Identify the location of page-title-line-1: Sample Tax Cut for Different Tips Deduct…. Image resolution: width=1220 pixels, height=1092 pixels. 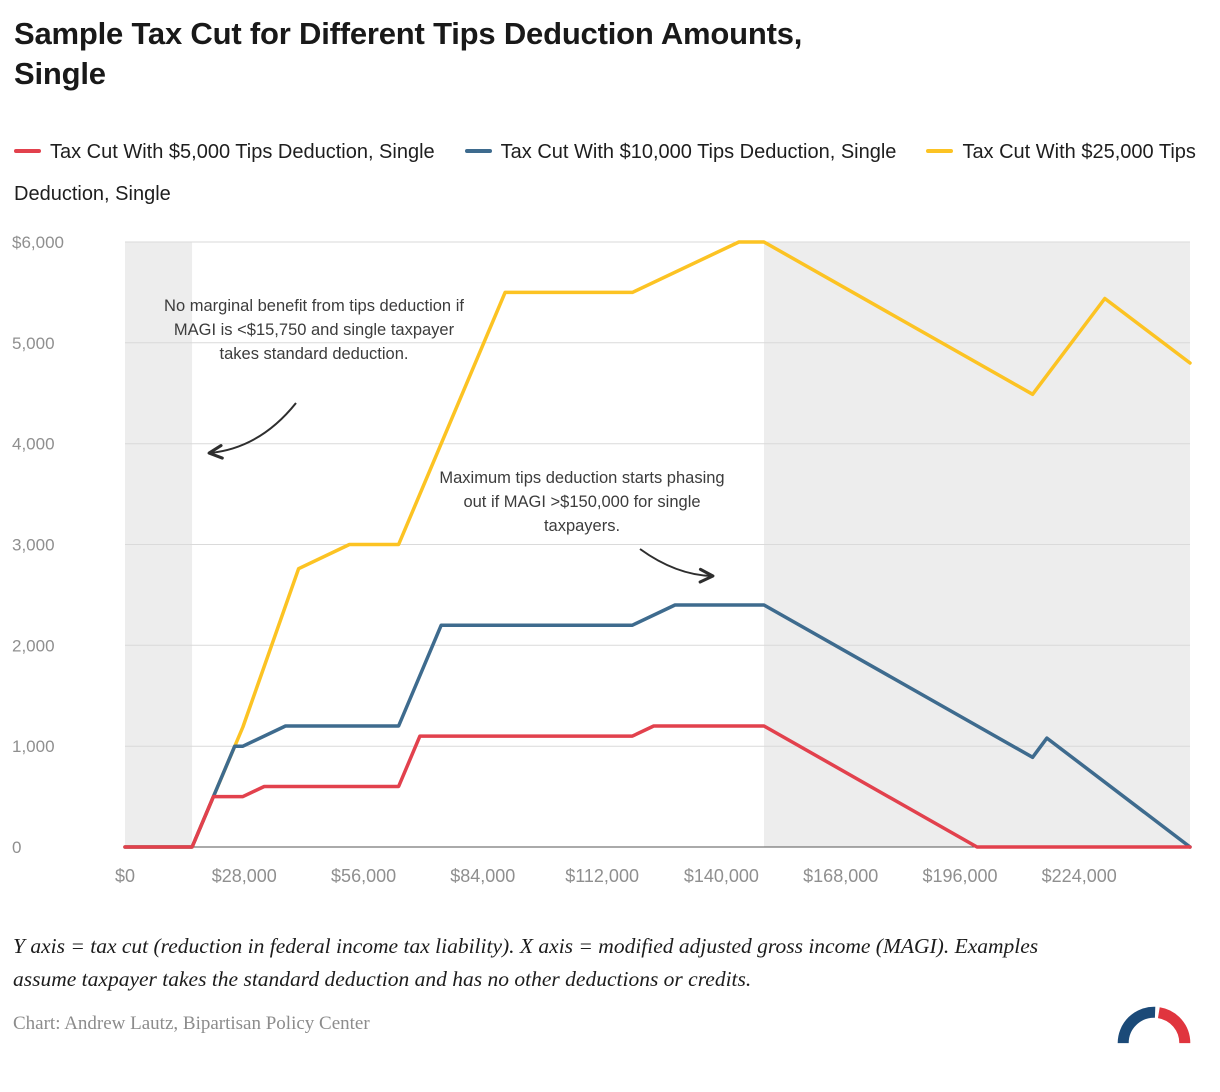
(408, 33).